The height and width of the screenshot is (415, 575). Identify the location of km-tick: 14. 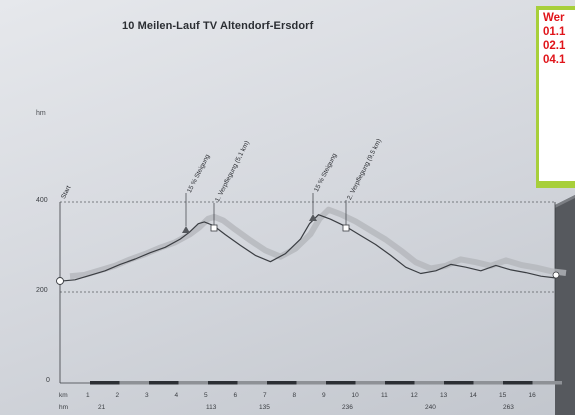
(473, 395).